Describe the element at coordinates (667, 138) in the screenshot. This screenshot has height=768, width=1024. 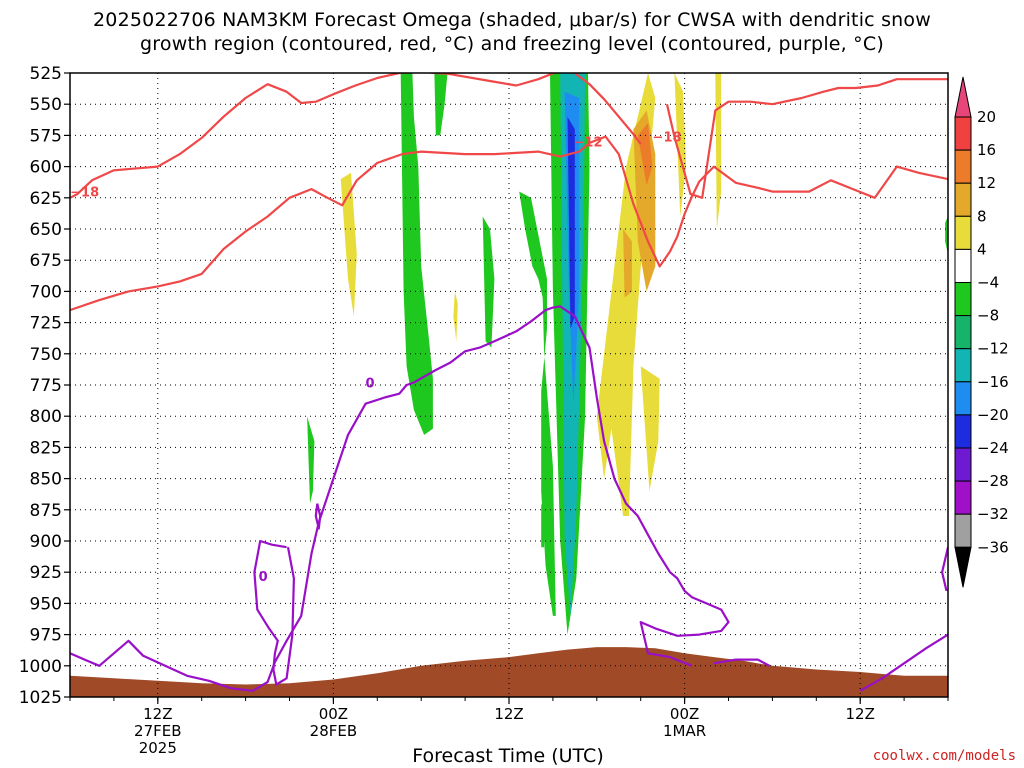
I see `dendritic-contour-label-1: −18` at that location.